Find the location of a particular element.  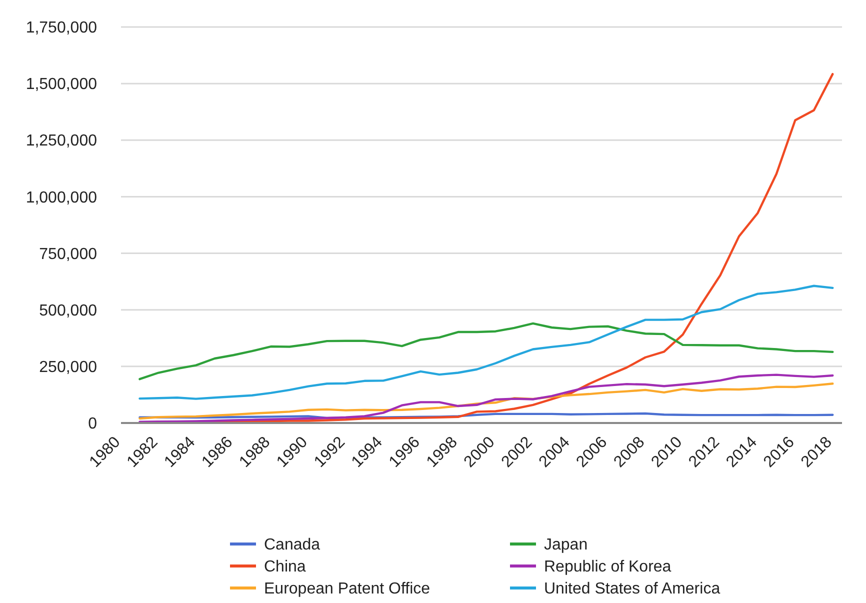

legend-label: China is located at coordinates (285, 567).